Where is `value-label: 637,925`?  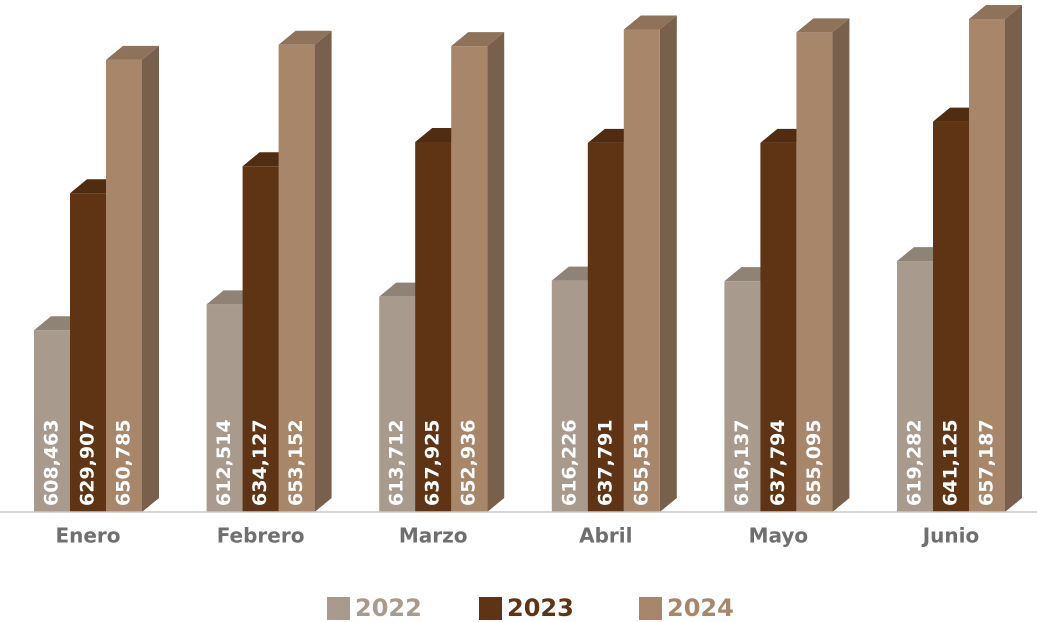
value-label: 637,925 is located at coordinates (433, 462).